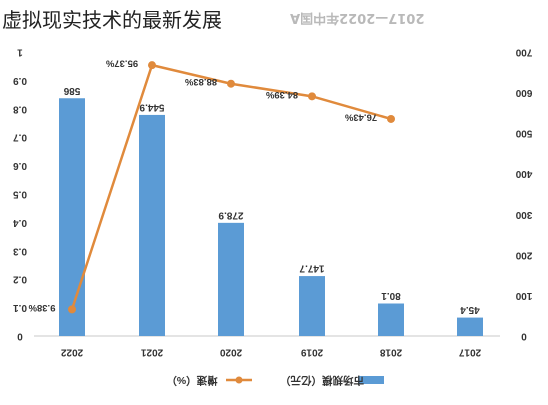  I want to click on bar-label-2018: 80.1, so click(391, 295).